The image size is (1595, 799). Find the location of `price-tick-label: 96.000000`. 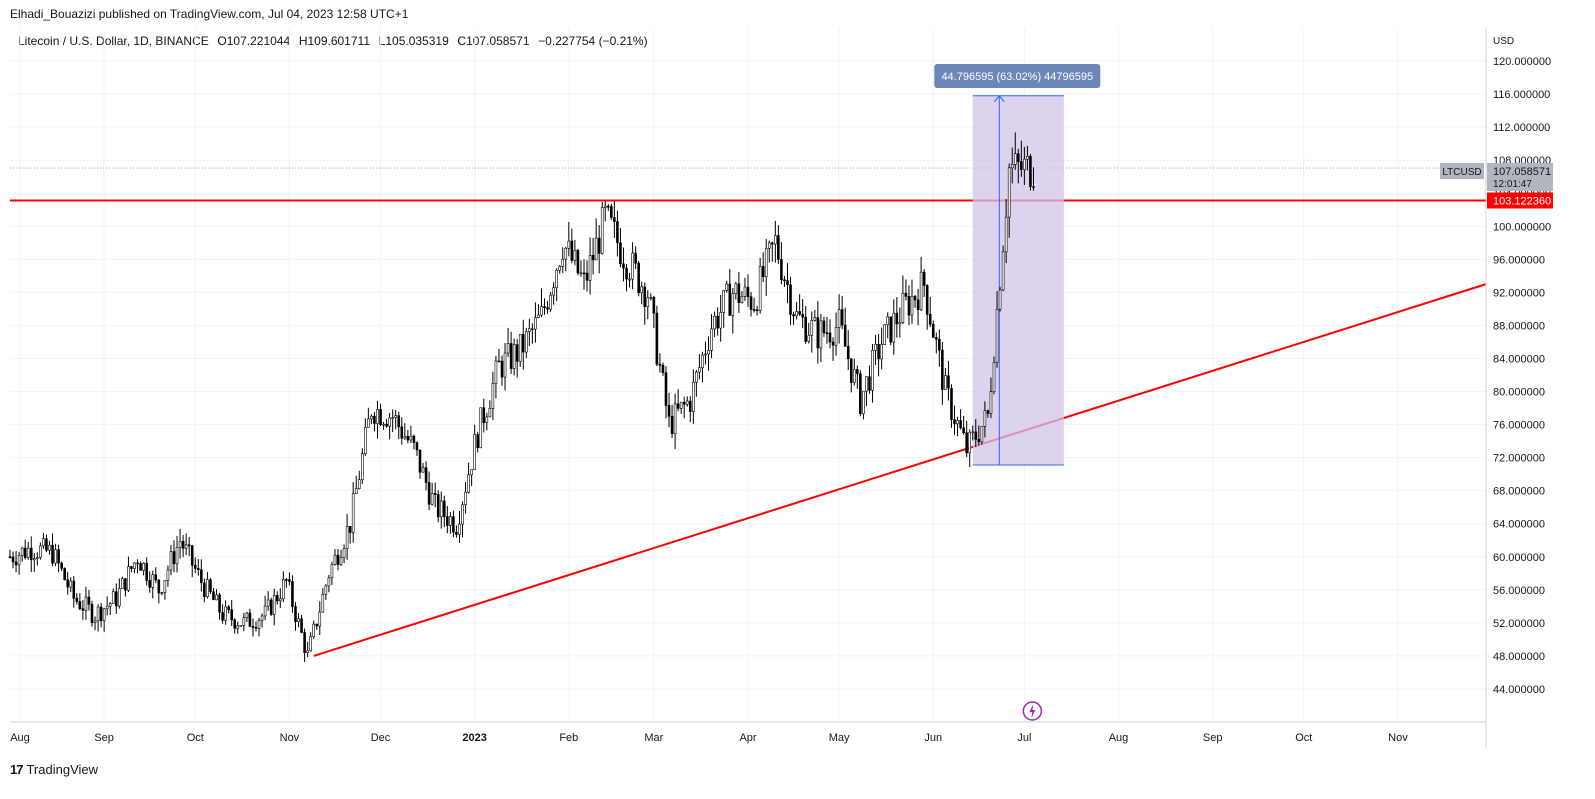

price-tick-label: 96.000000 is located at coordinates (1519, 260).